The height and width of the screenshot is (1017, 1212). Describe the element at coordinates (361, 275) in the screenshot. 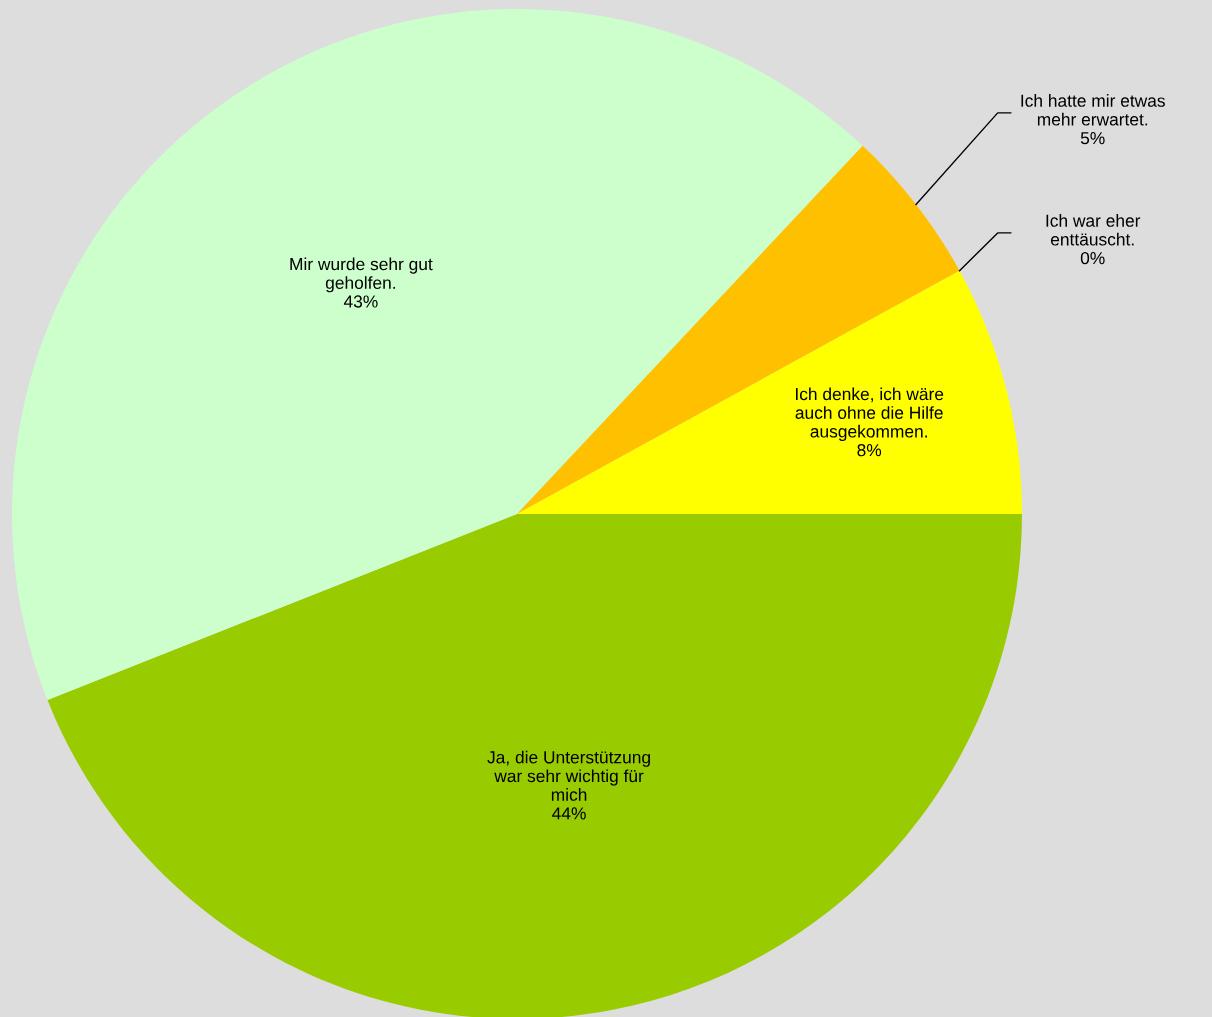

I see `slice-label: Mir wurde sehr gut geholfen.` at that location.